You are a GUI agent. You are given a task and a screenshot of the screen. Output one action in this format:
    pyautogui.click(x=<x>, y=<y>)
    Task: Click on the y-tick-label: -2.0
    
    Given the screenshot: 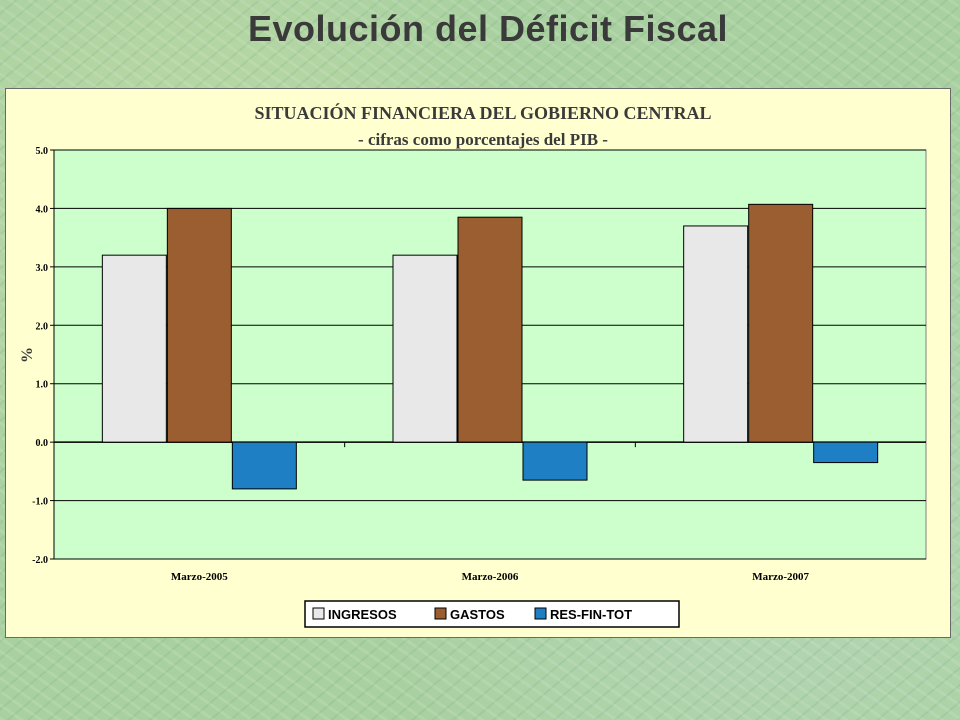 What is the action you would take?
    pyautogui.click(x=40, y=560)
    